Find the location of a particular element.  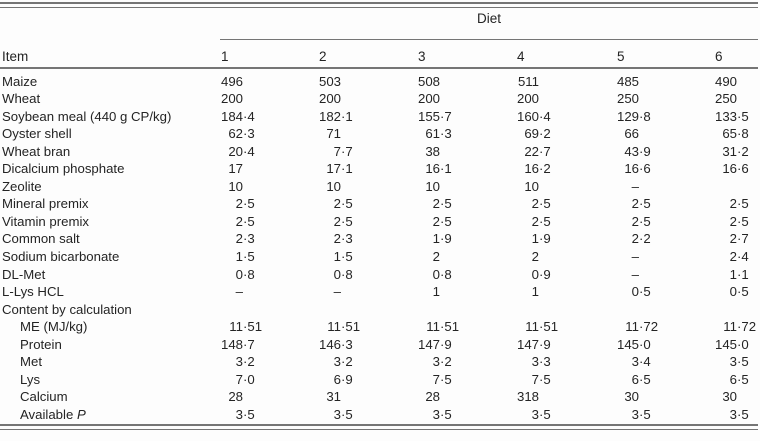

table-row: Protein 148·7 146·3 147·9 147·9 145·0 145·0 is located at coordinates (380, 345).